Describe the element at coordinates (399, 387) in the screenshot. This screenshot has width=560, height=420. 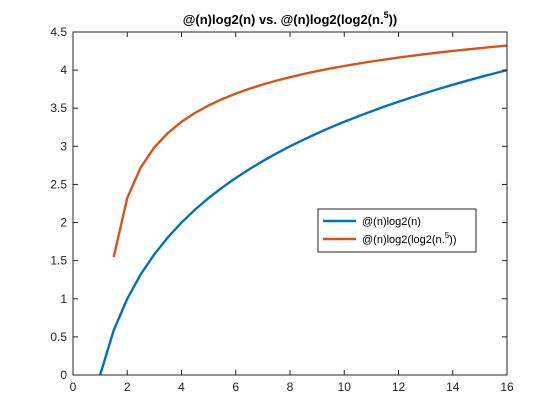
I see `x-tick-label: 12` at that location.